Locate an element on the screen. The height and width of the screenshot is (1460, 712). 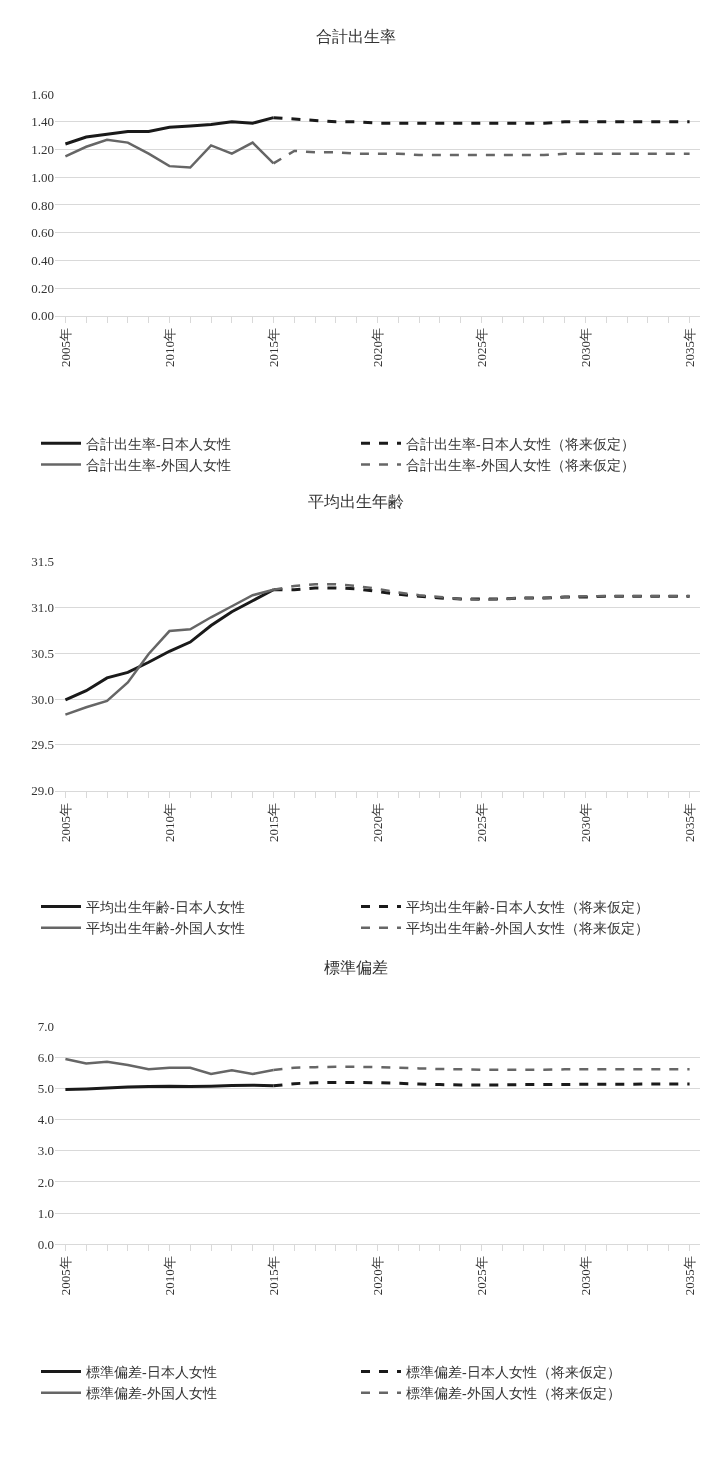
y-tick-label: 31.0 is located at coordinates (42, 607).